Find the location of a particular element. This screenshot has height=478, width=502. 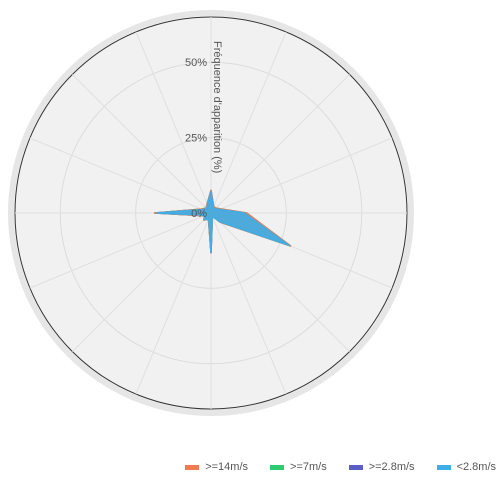

legend-item: >=14m/s is located at coordinates (216, 467).